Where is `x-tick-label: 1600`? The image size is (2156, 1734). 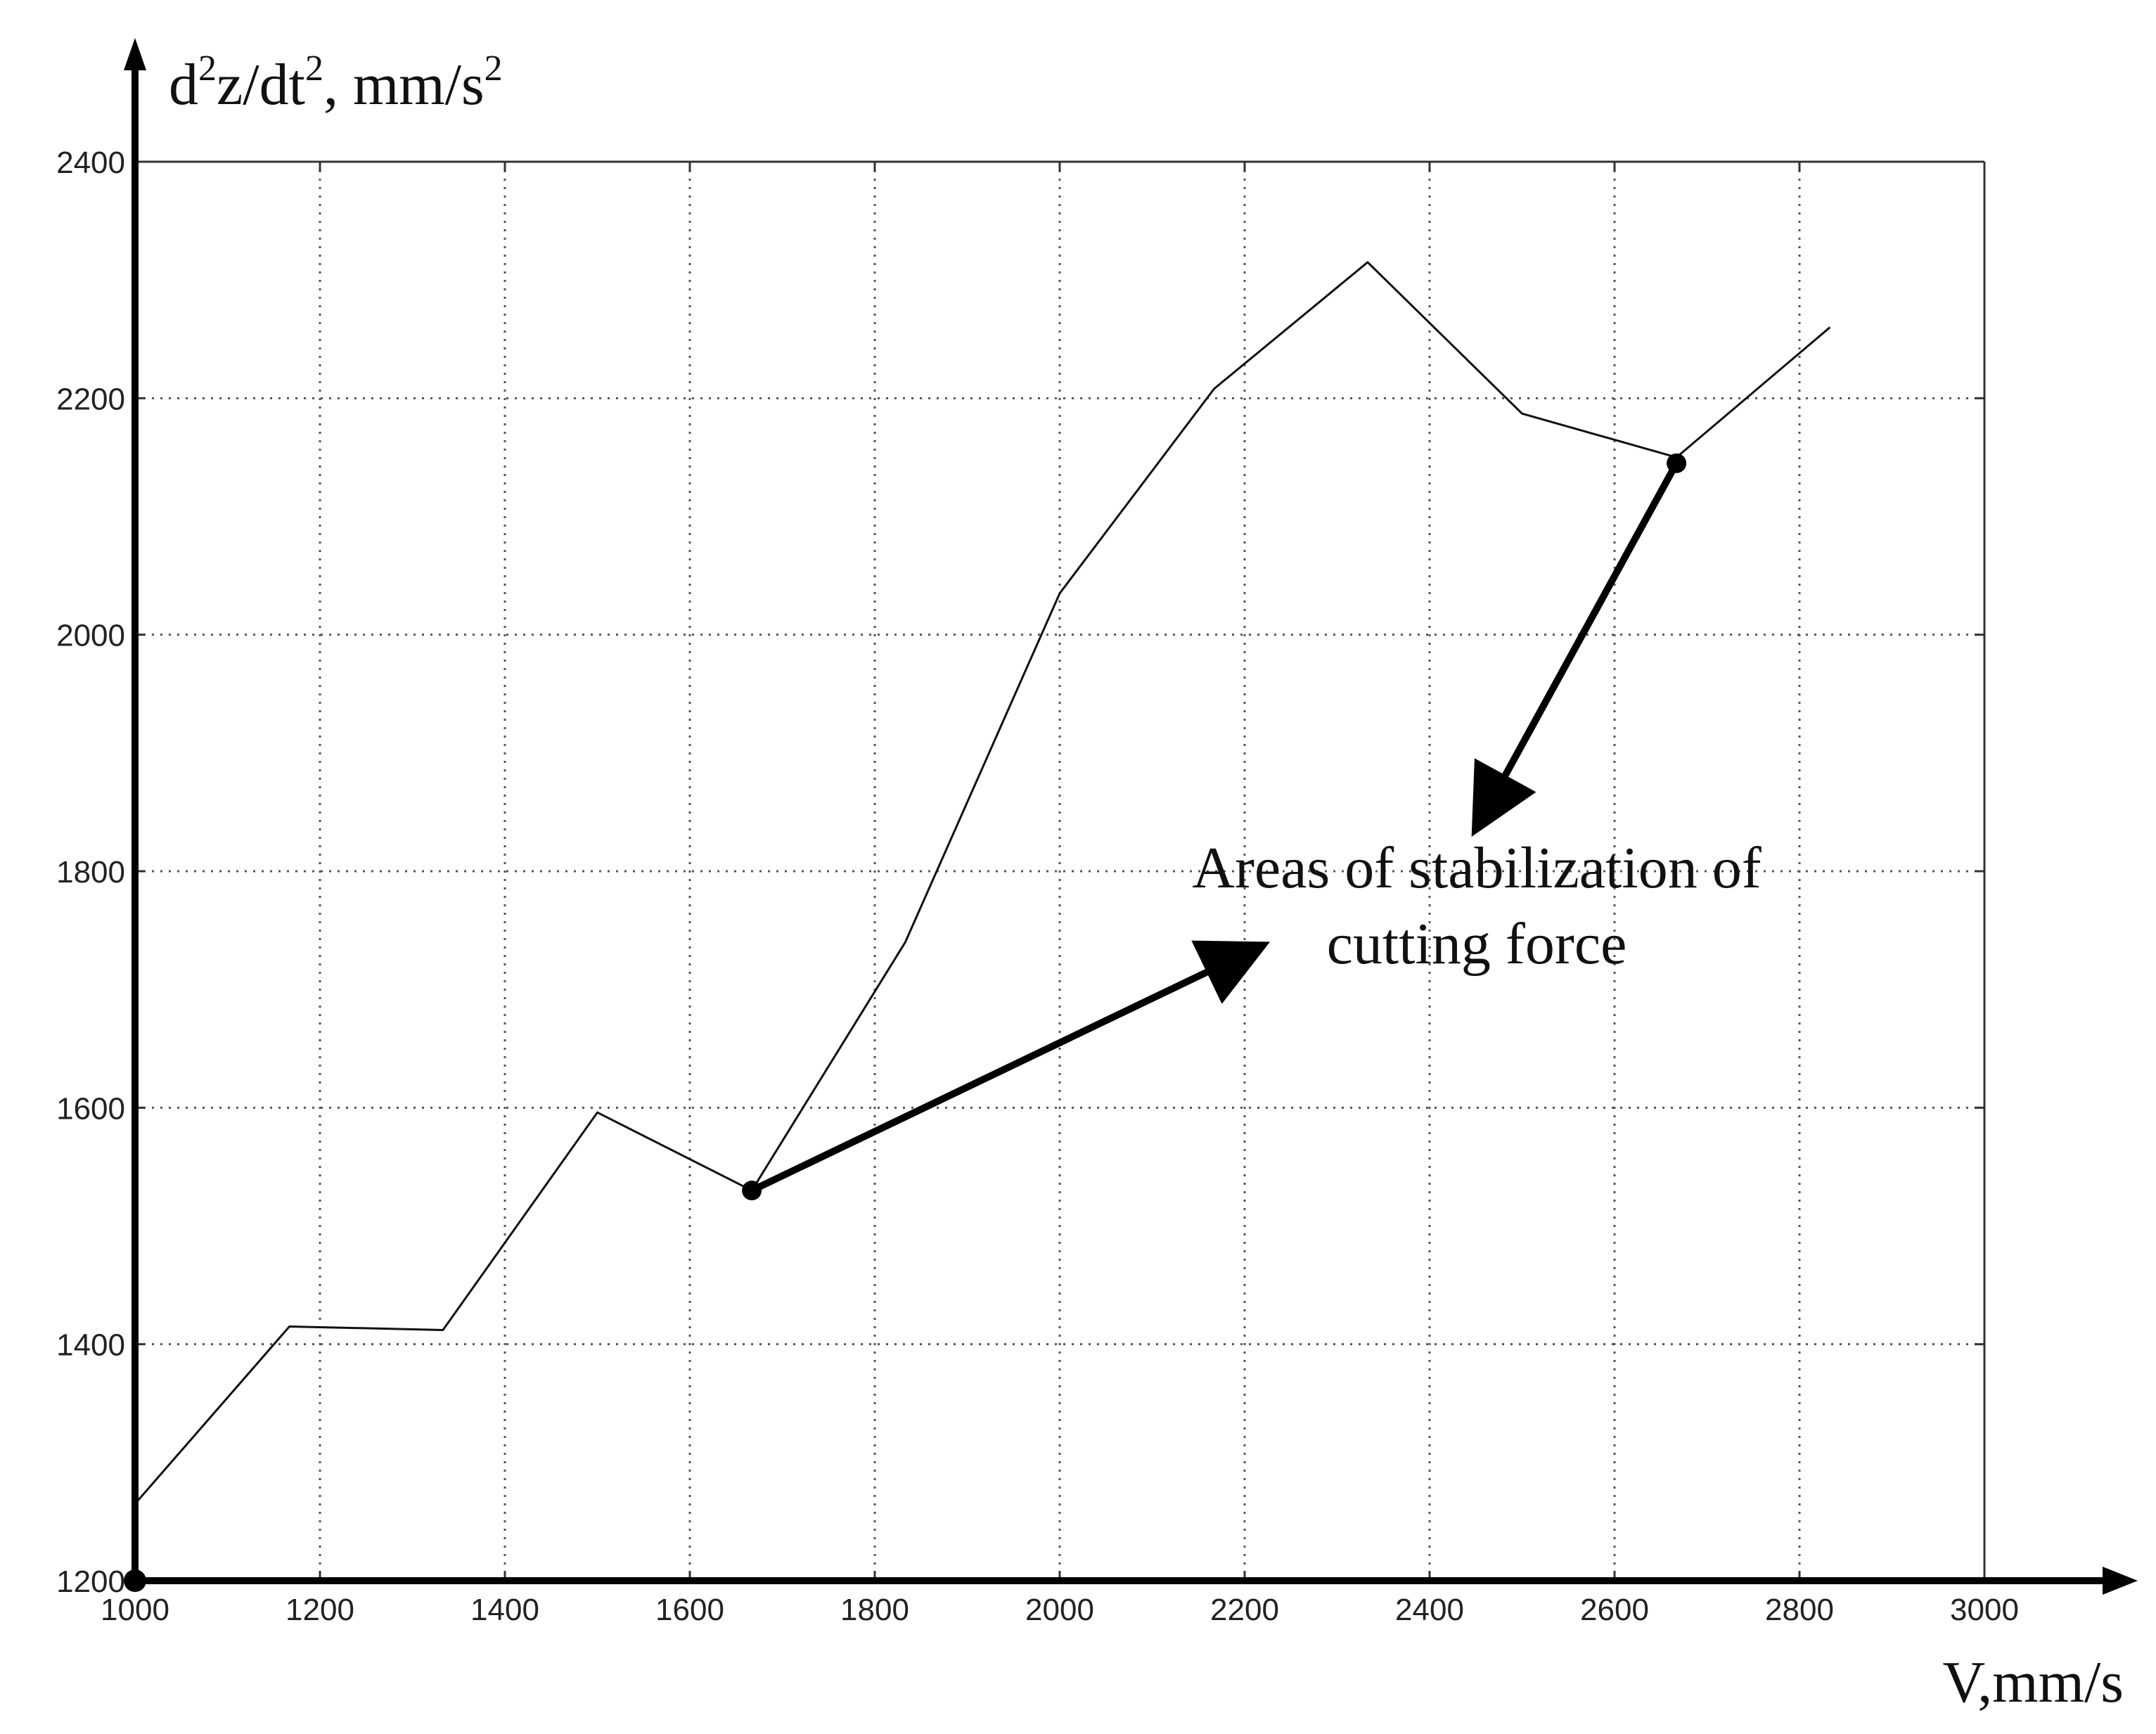
x-tick-label: 1600 is located at coordinates (689, 1610).